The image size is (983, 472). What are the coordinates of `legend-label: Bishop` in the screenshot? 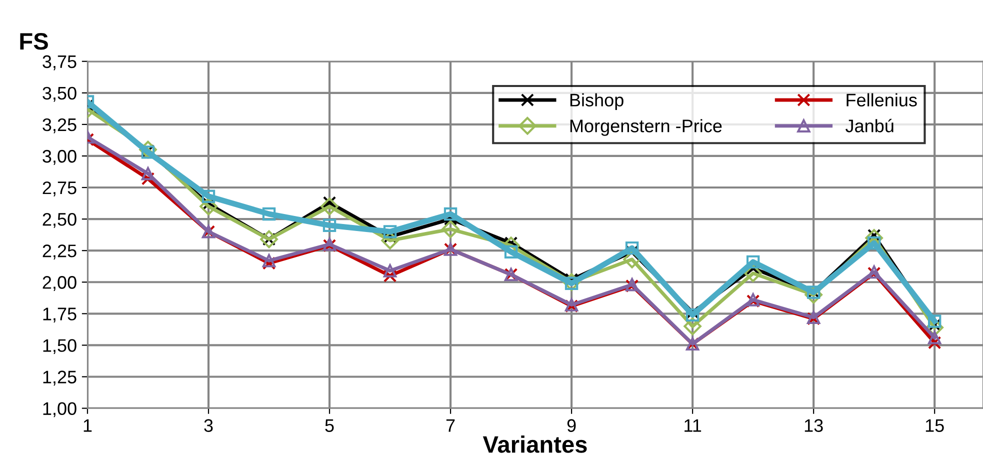 It's located at (597, 101).